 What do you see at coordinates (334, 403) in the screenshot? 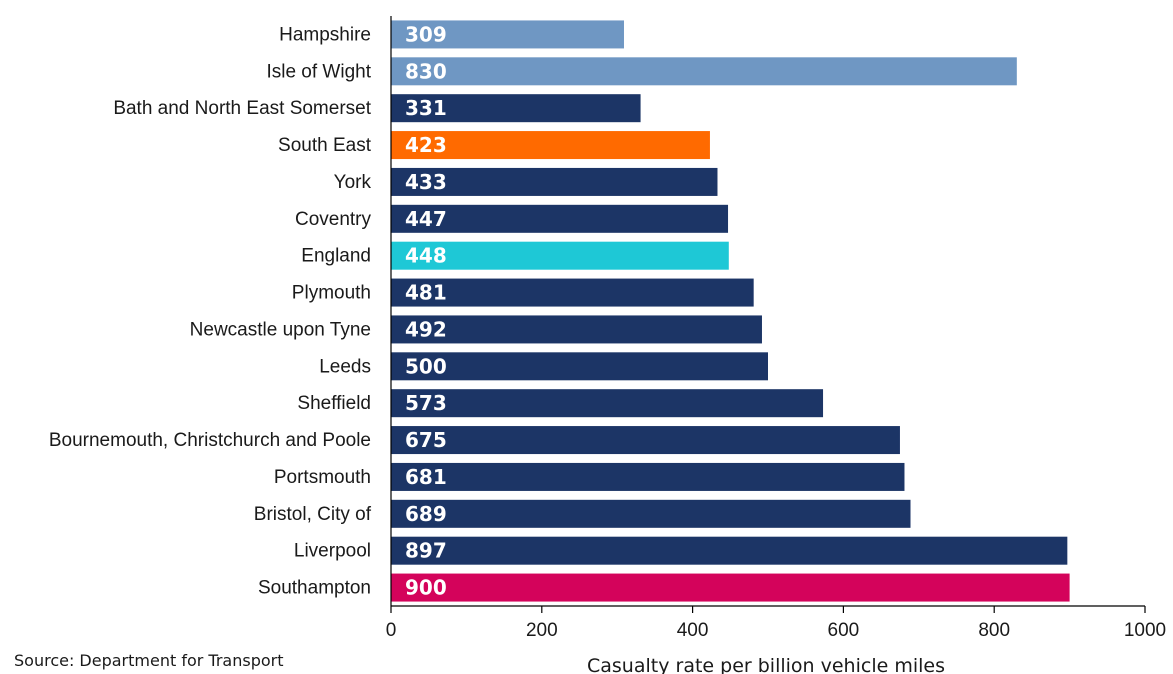
I see `category-label: Sheffield` at bounding box center [334, 403].